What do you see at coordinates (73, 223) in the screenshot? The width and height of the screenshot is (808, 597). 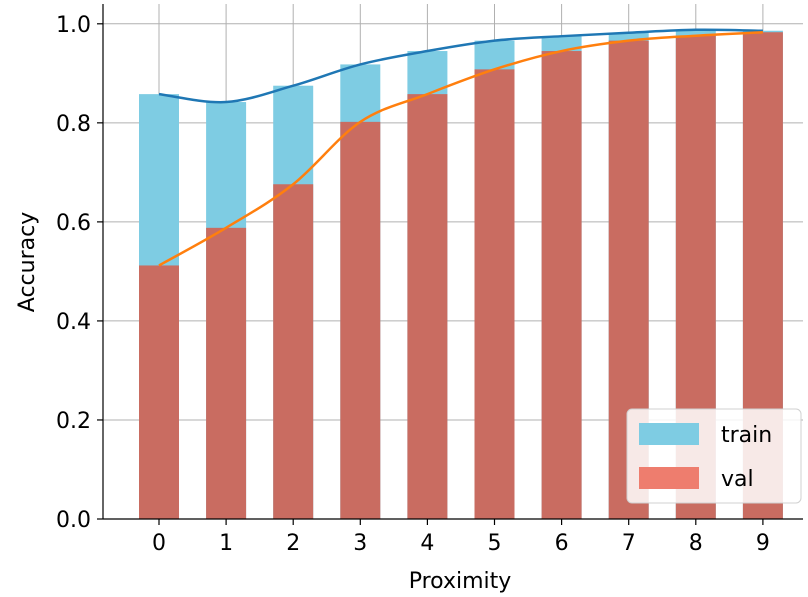 I see `y-tick-label-3: 0.6` at bounding box center [73, 223].